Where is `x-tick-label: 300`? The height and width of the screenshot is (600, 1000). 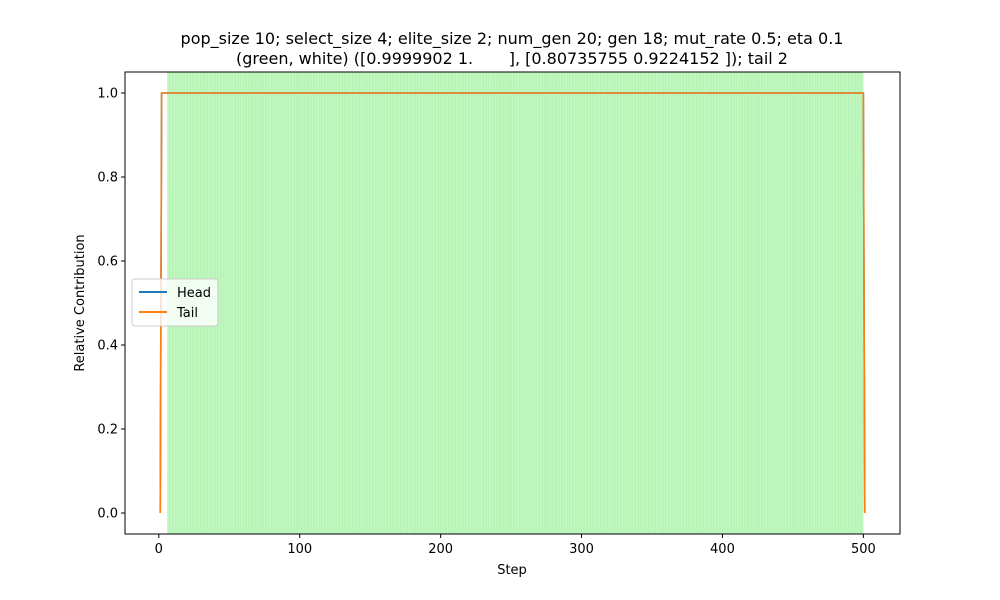 x-tick-label: 300 is located at coordinates (581, 549).